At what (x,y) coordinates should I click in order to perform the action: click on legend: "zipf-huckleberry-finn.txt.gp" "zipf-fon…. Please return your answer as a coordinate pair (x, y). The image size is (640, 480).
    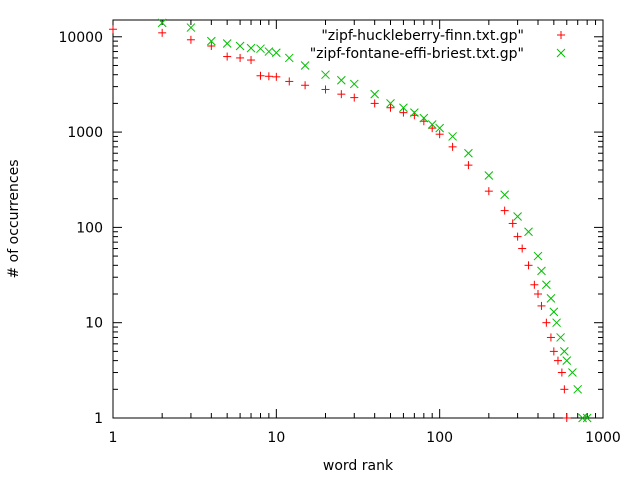
    Looking at the image, I should click on (438, 45).